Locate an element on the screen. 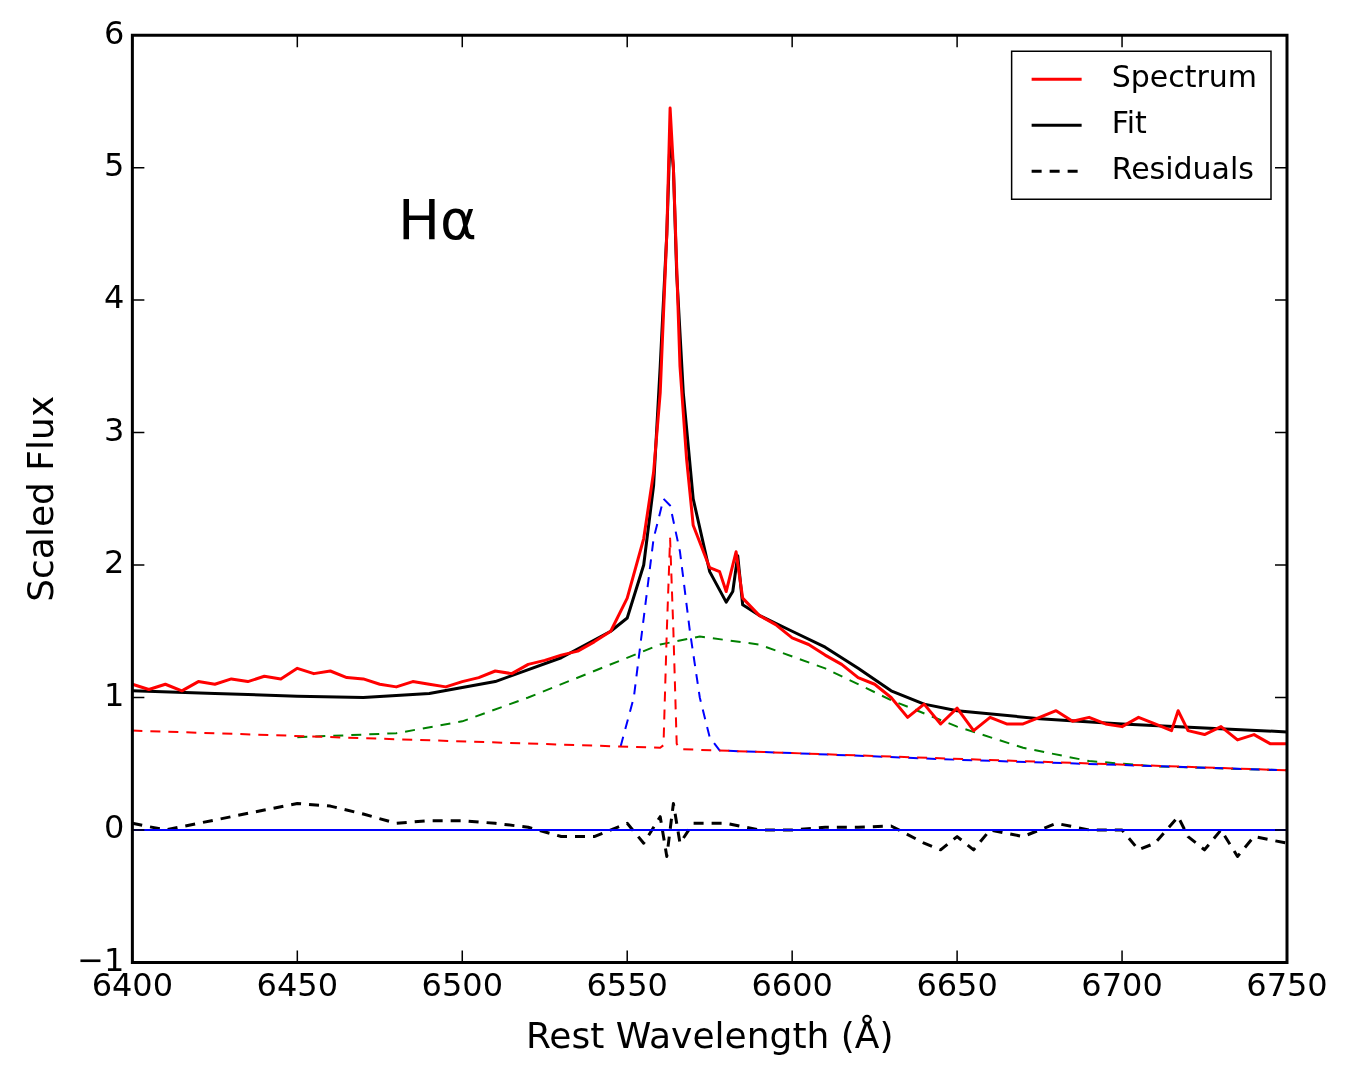 This screenshot has width=1345, height=1082. y-tick-label: 6 is located at coordinates (114, 32).